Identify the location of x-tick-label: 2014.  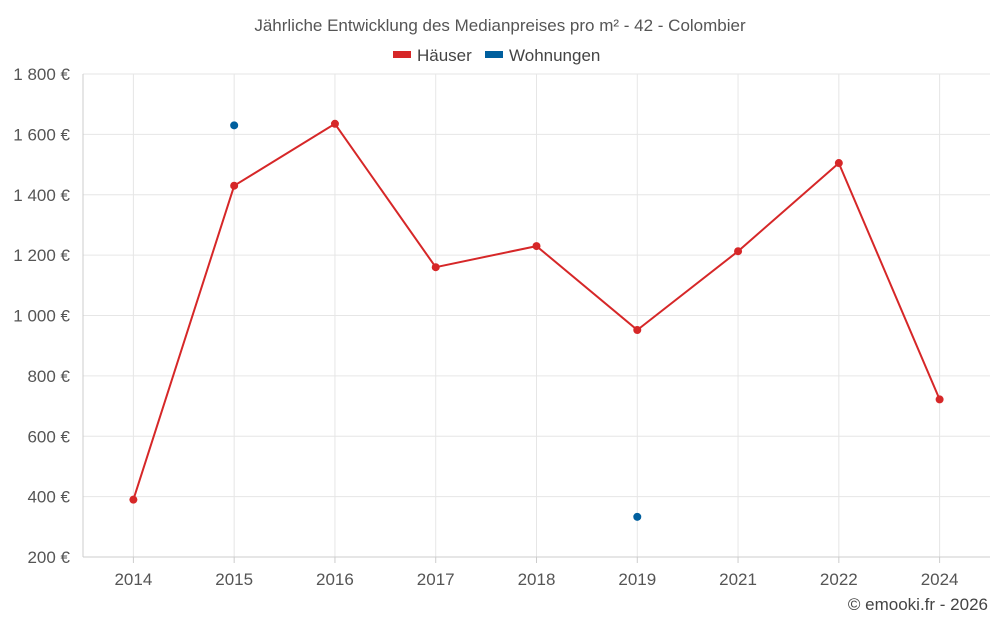
(133, 579).